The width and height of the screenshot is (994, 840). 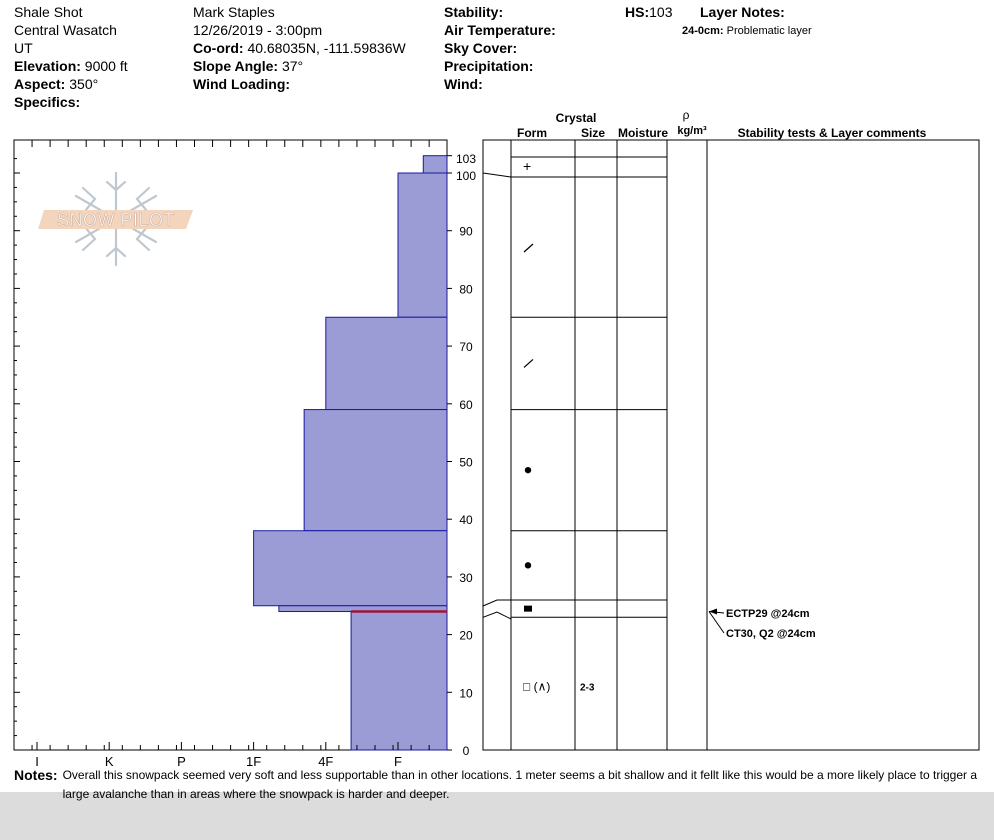 What do you see at coordinates (466, 693) in the screenshot?
I see `height-tick-10: 10` at bounding box center [466, 693].